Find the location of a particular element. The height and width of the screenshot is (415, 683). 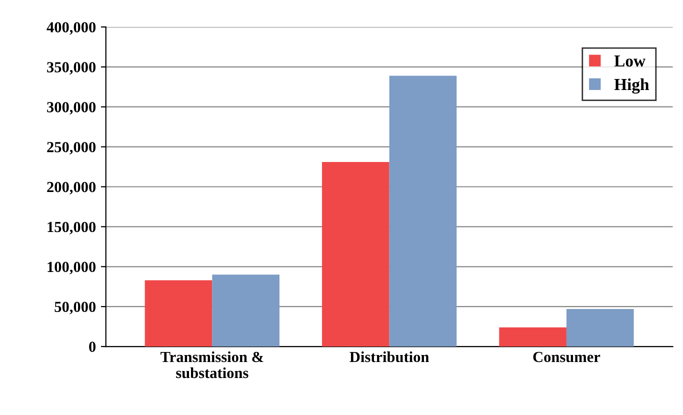

y-tick-label: 400,000 is located at coordinates (71, 28).